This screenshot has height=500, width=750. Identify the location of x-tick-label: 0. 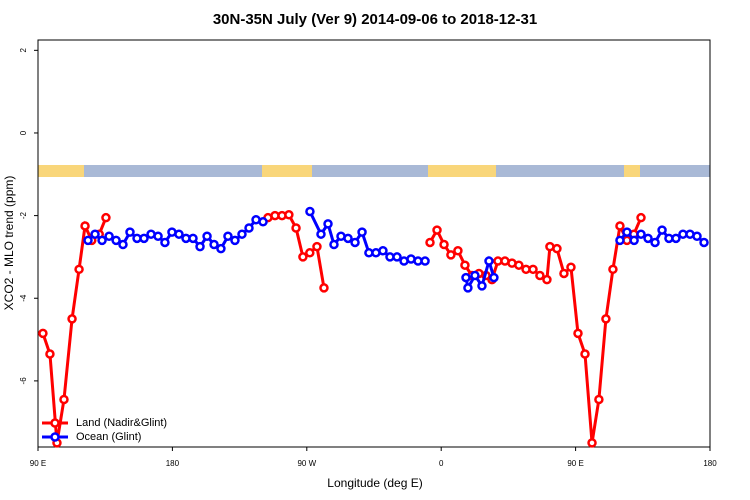
(441, 463).